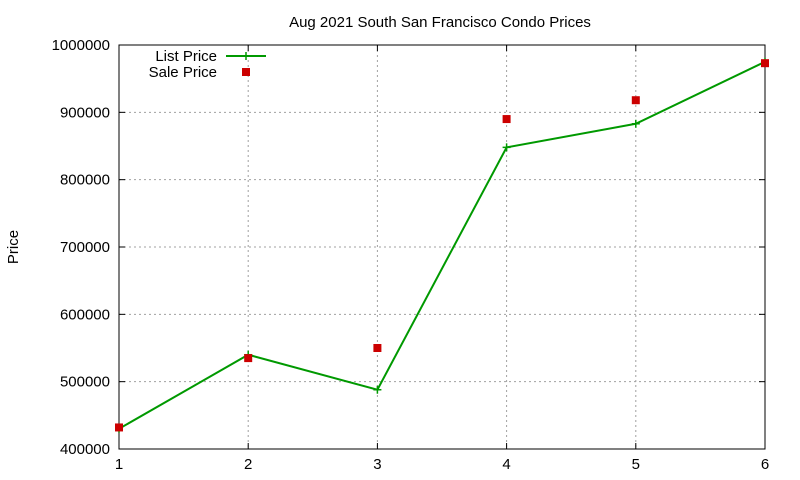 The image size is (800, 480). What do you see at coordinates (85, 112) in the screenshot?
I see `y-tick-label: 900000` at bounding box center [85, 112].